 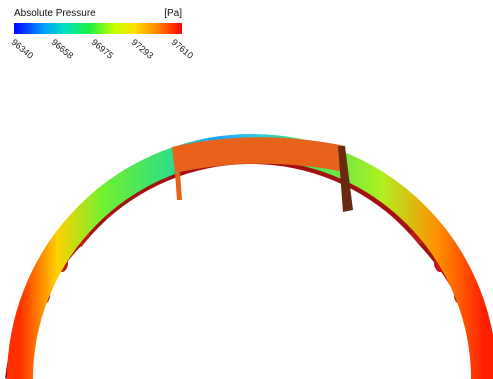 I want to click on legend-title: Absolute Pressure, so click(x=55, y=13).